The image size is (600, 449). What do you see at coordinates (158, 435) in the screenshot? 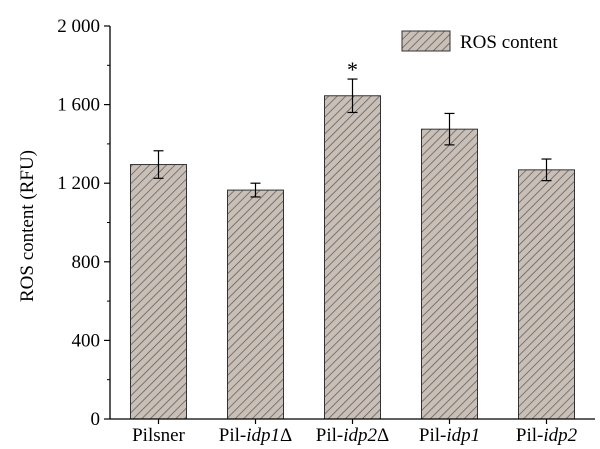
I see `x-tick-label-0: Pilsner` at bounding box center [158, 435].